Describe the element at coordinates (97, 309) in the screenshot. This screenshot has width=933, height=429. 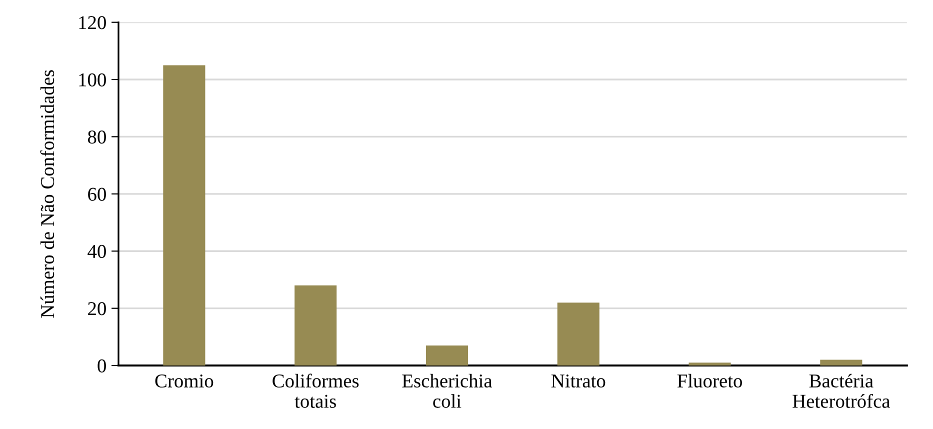
I see `y-tick-label: 20` at that location.